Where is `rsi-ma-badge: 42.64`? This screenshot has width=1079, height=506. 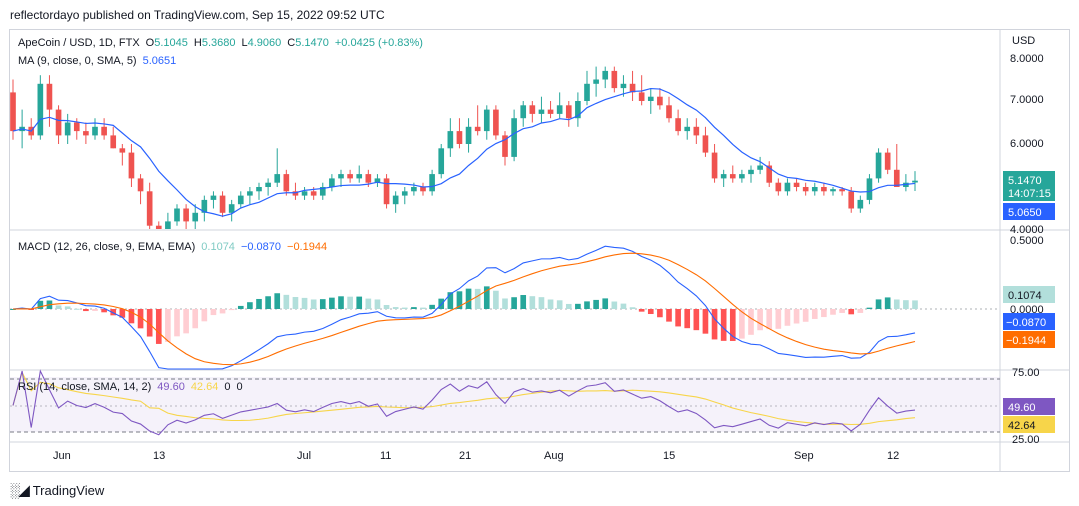 rsi-ma-badge: 42.64 is located at coordinates (1029, 424).